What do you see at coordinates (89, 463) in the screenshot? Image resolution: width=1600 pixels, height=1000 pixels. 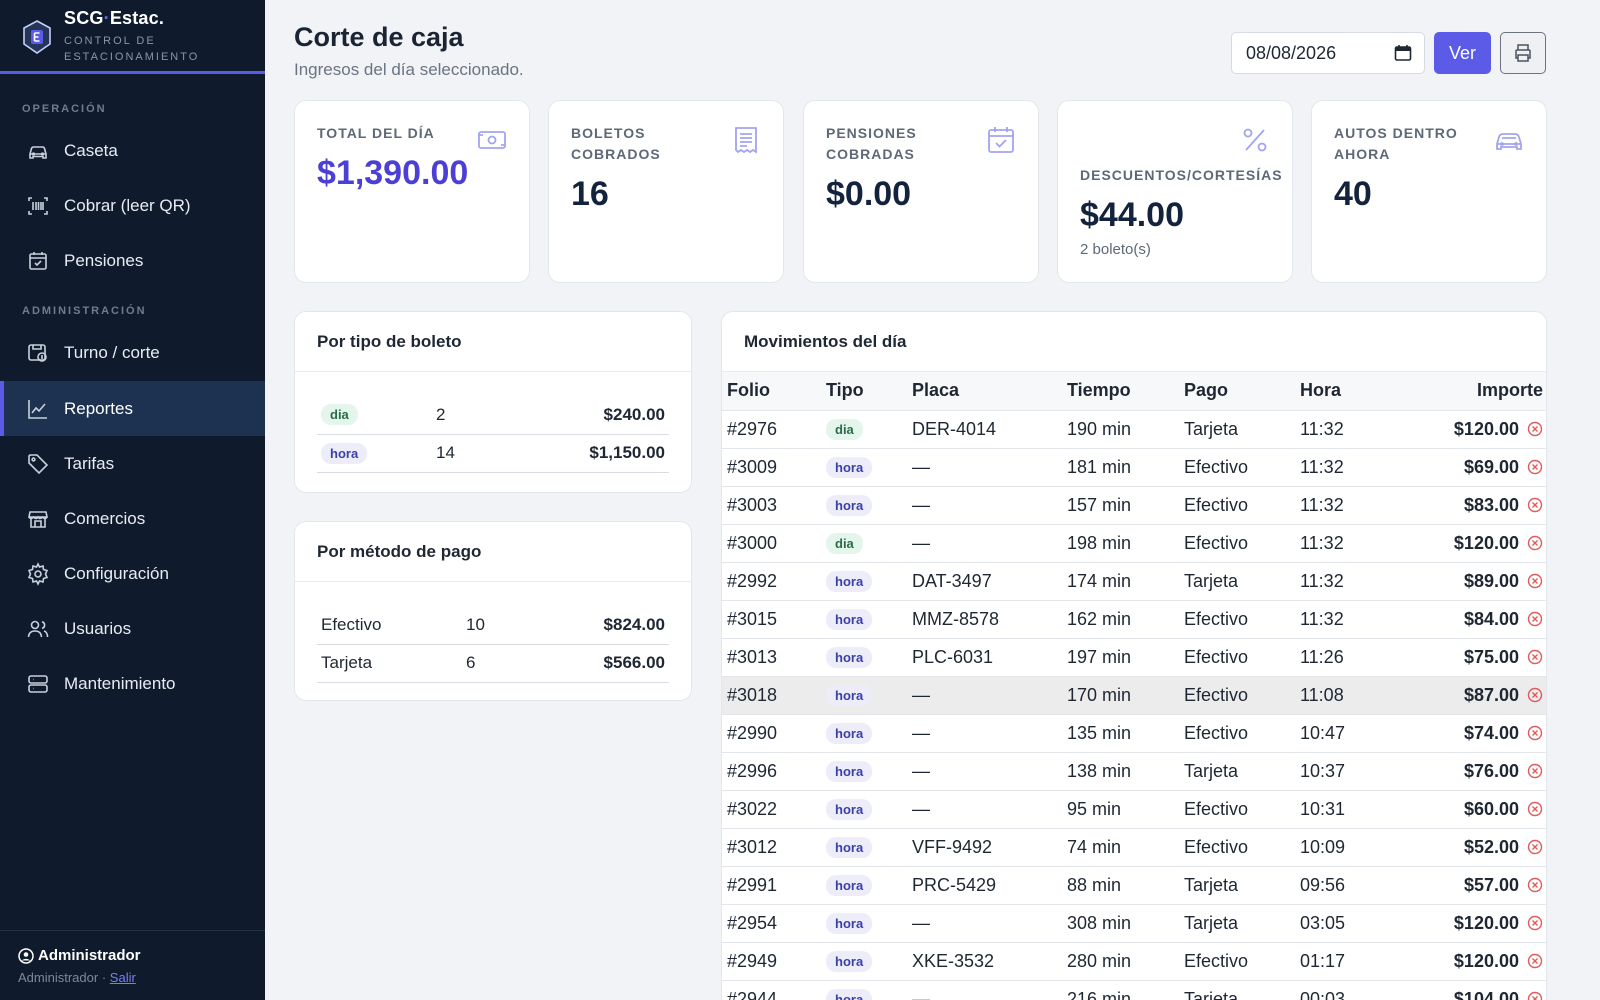 I see `sidebar-item-label: Tarifas` at bounding box center [89, 463].